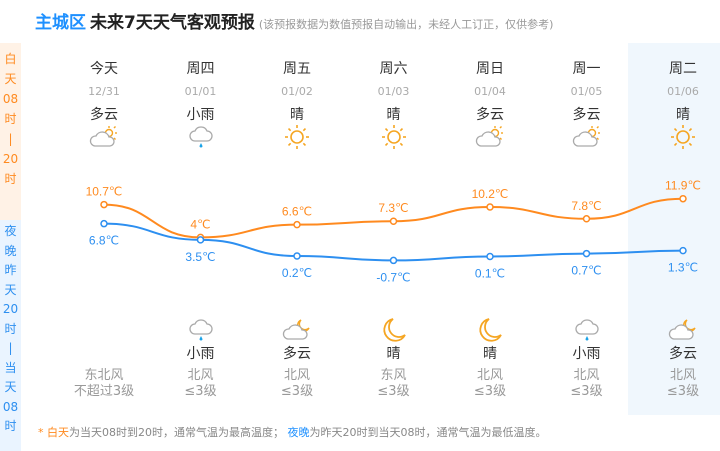 The height and width of the screenshot is (451, 720). Describe the element at coordinates (176, 432) in the screenshot. I see `footnote-day-text: 为当天08时到20时，通常气温为最高温度；` at that location.